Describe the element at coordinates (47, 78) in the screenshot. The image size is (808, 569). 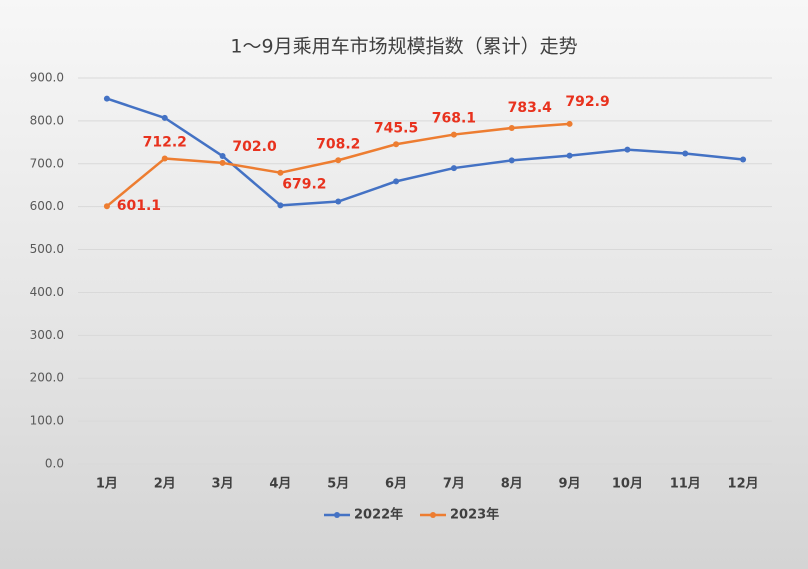
I see `y-tick-label: 900.0` at that location.